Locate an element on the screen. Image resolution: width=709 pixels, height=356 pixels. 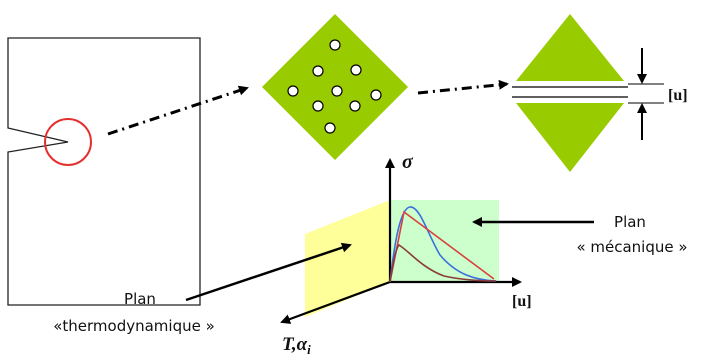
thermo-plane-pointer is located at coordinates (268, 272).